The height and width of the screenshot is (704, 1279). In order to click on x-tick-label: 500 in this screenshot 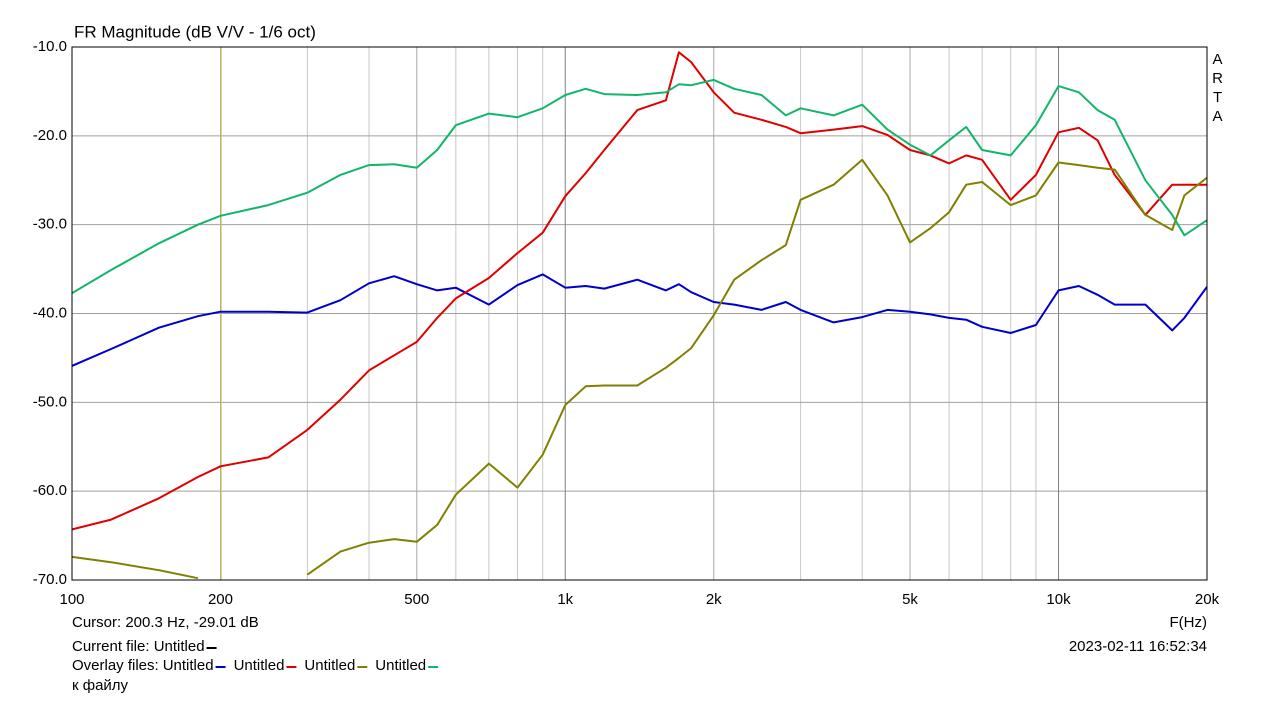, I will do `click(416, 599)`.